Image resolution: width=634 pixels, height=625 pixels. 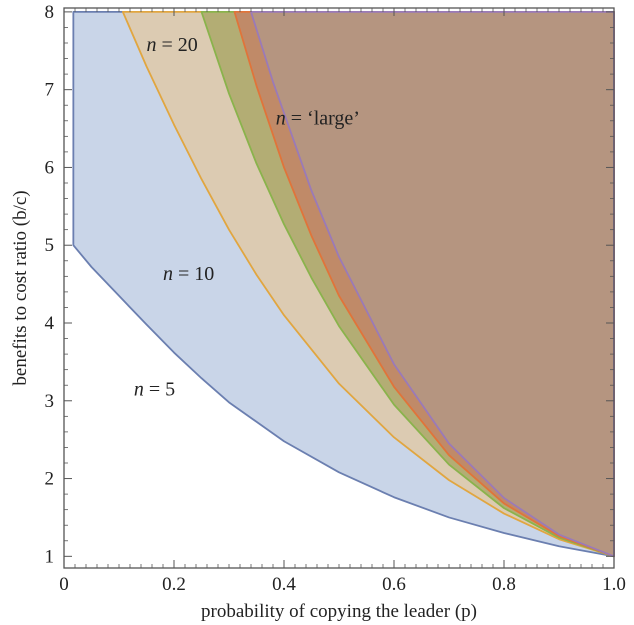 What do you see at coordinates (20, 287) in the screenshot?
I see `y-axis-label: benefits to cost ratio (b/c)` at bounding box center [20, 287].